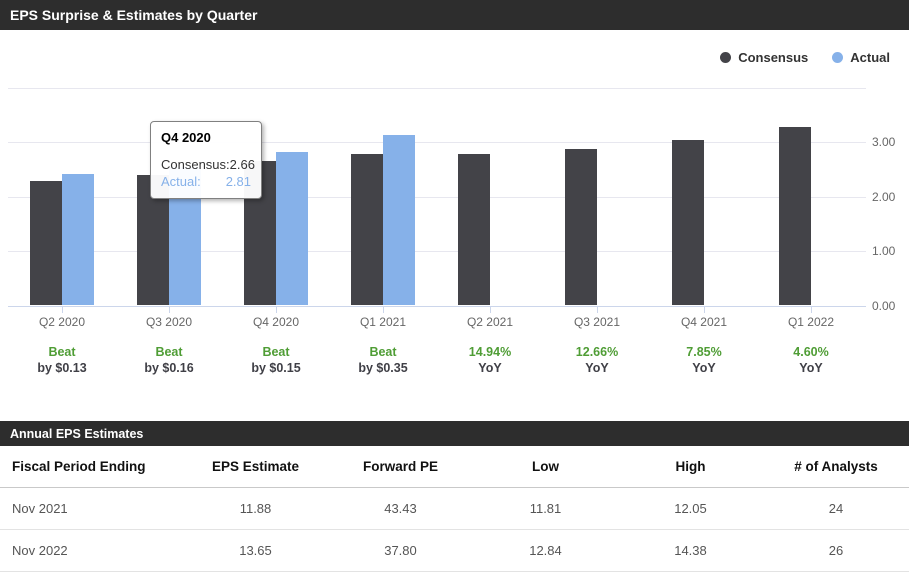 The height and width of the screenshot is (575, 909). Describe the element at coordinates (704, 360) in the screenshot. I see `annotation-q4-2021: 7.85% YoY` at that location.